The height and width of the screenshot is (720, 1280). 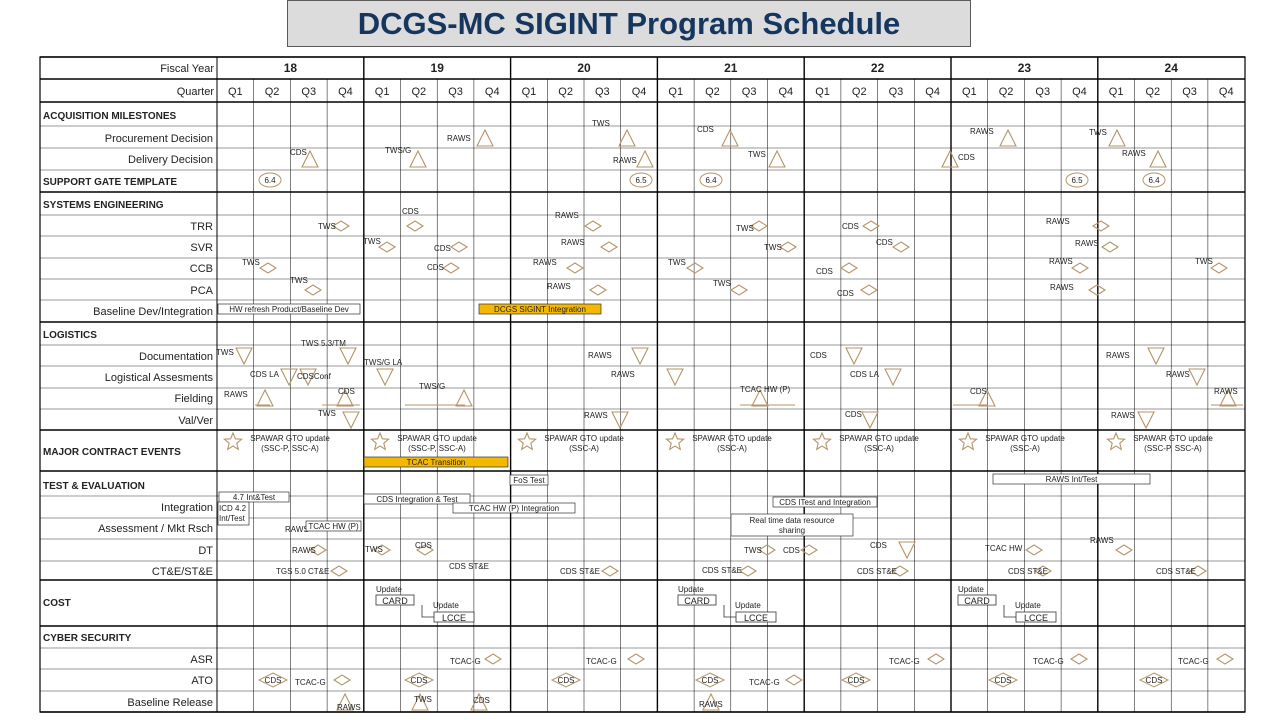 I want to click on lcce-label: LCCE, so click(x=756, y=618).